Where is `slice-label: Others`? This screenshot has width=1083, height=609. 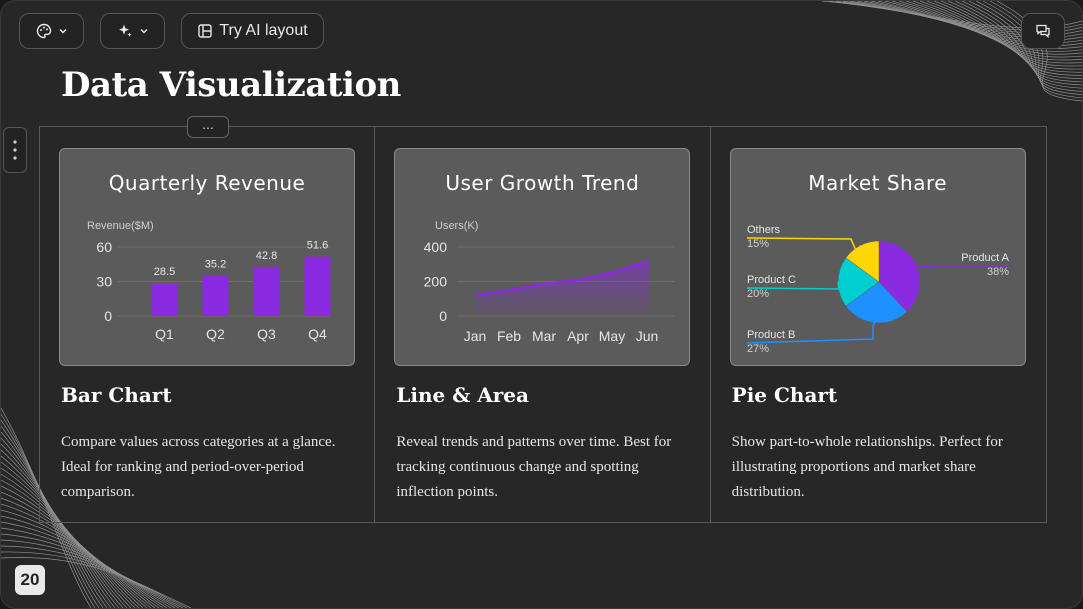 slice-label: Others is located at coordinates (764, 230).